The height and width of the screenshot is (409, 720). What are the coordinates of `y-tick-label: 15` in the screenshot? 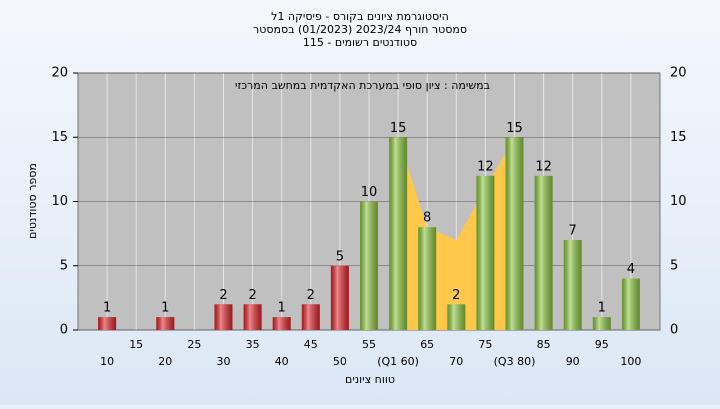 It's located at (59, 137).